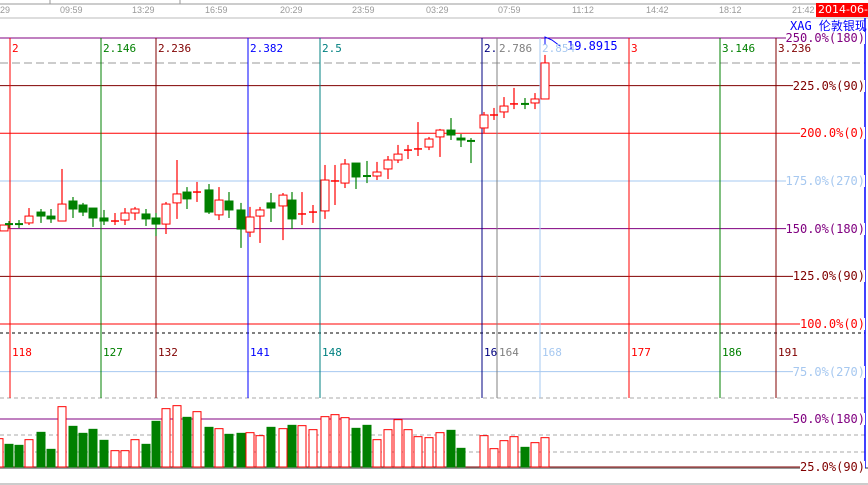 The image size is (868, 485). I want to click on volume-level-label: 25.0%(90), so click(832, 467).